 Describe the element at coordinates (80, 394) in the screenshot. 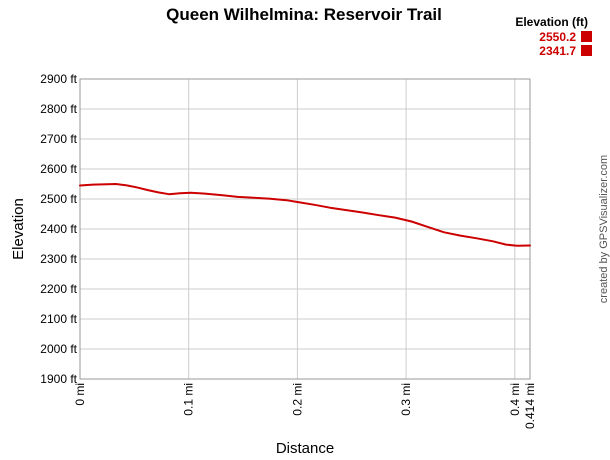

I see `x-tick-label: 0 mi` at that location.